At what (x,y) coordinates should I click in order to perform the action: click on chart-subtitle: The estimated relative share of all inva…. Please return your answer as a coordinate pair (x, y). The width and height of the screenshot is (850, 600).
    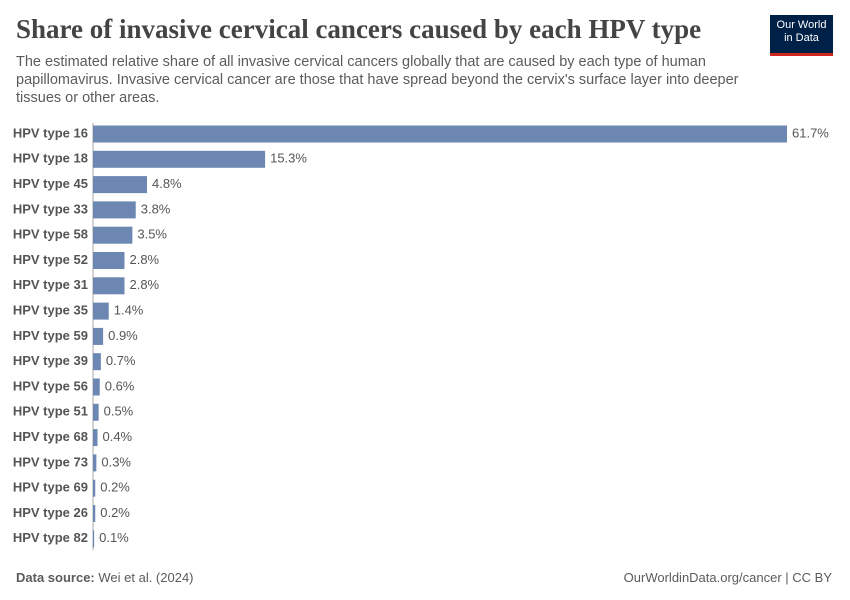
    Looking at the image, I should click on (377, 80).